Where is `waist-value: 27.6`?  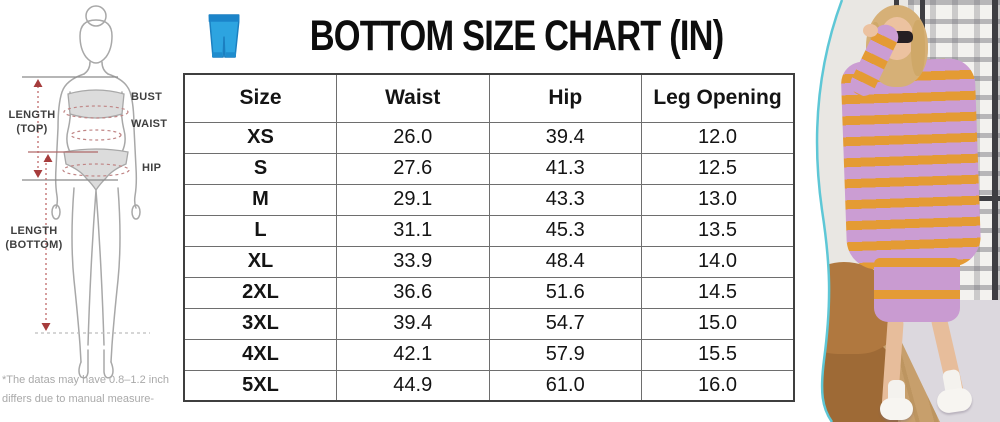
waist-value: 27.6 is located at coordinates (413, 168).